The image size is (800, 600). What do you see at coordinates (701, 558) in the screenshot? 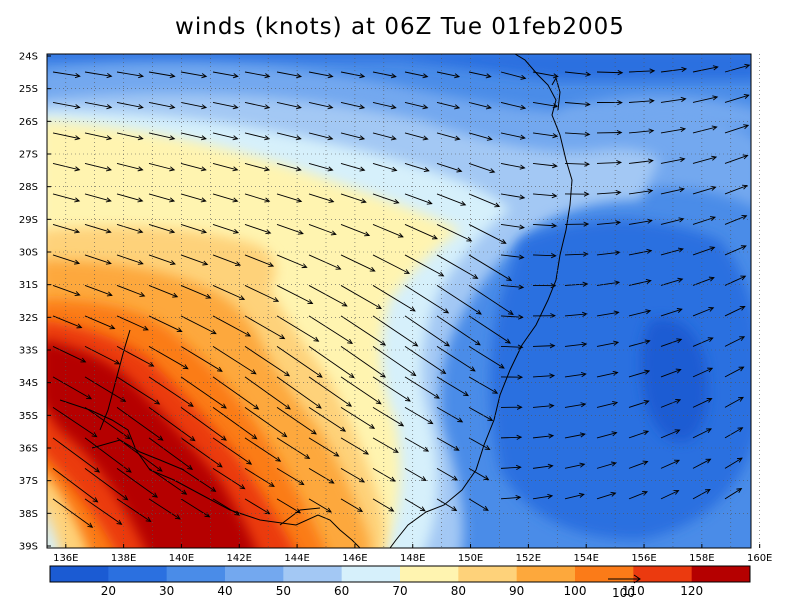
I see `lon-label: 158E` at bounding box center [701, 558].